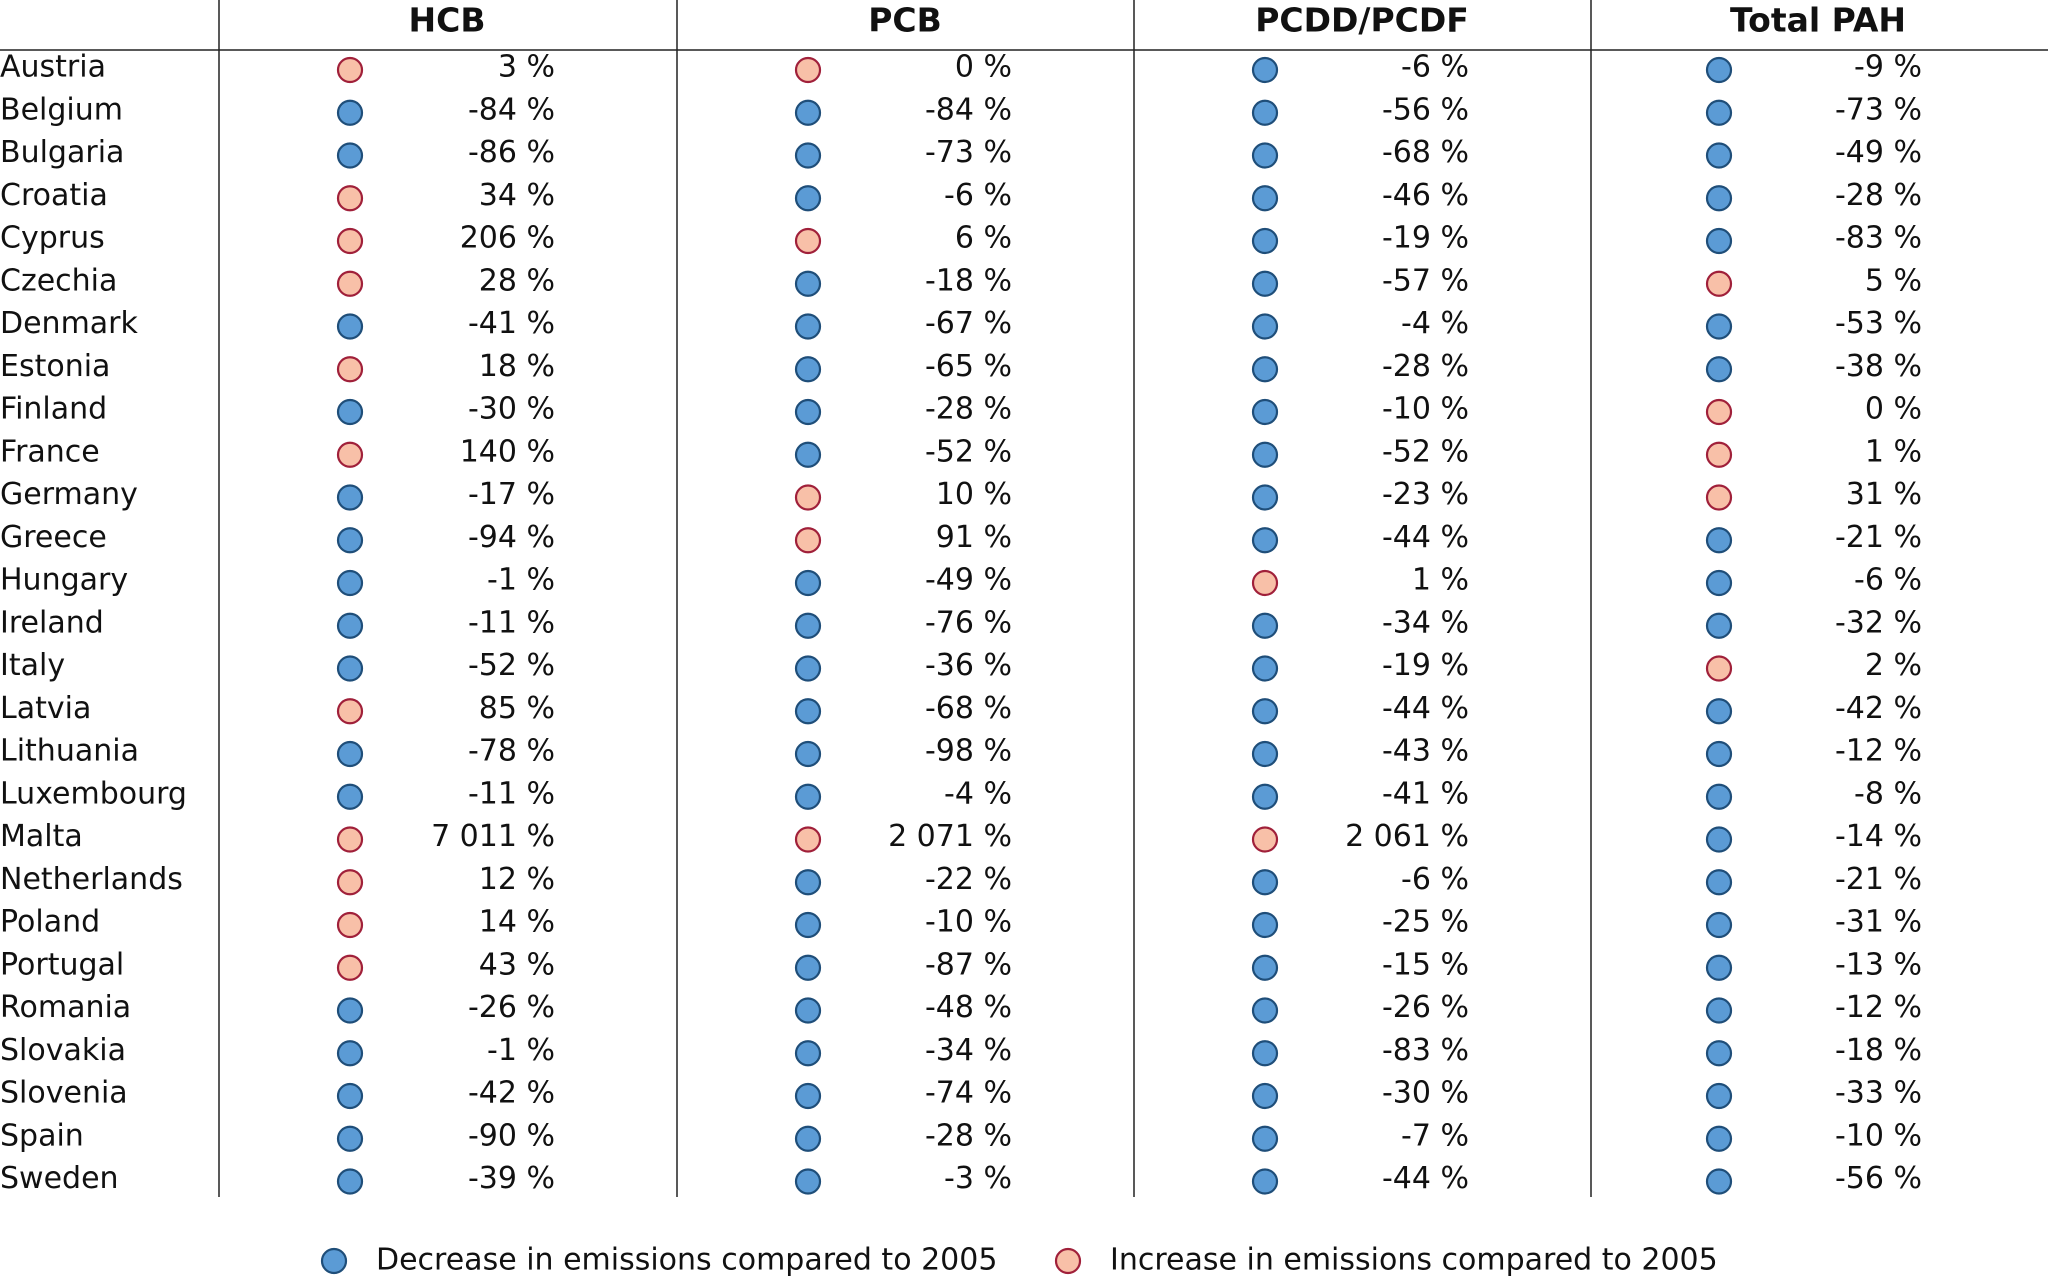 The width and height of the screenshot is (2048, 1281). Describe the element at coordinates (1878, 708) in the screenshot. I see `change-value: -42 %` at that location.